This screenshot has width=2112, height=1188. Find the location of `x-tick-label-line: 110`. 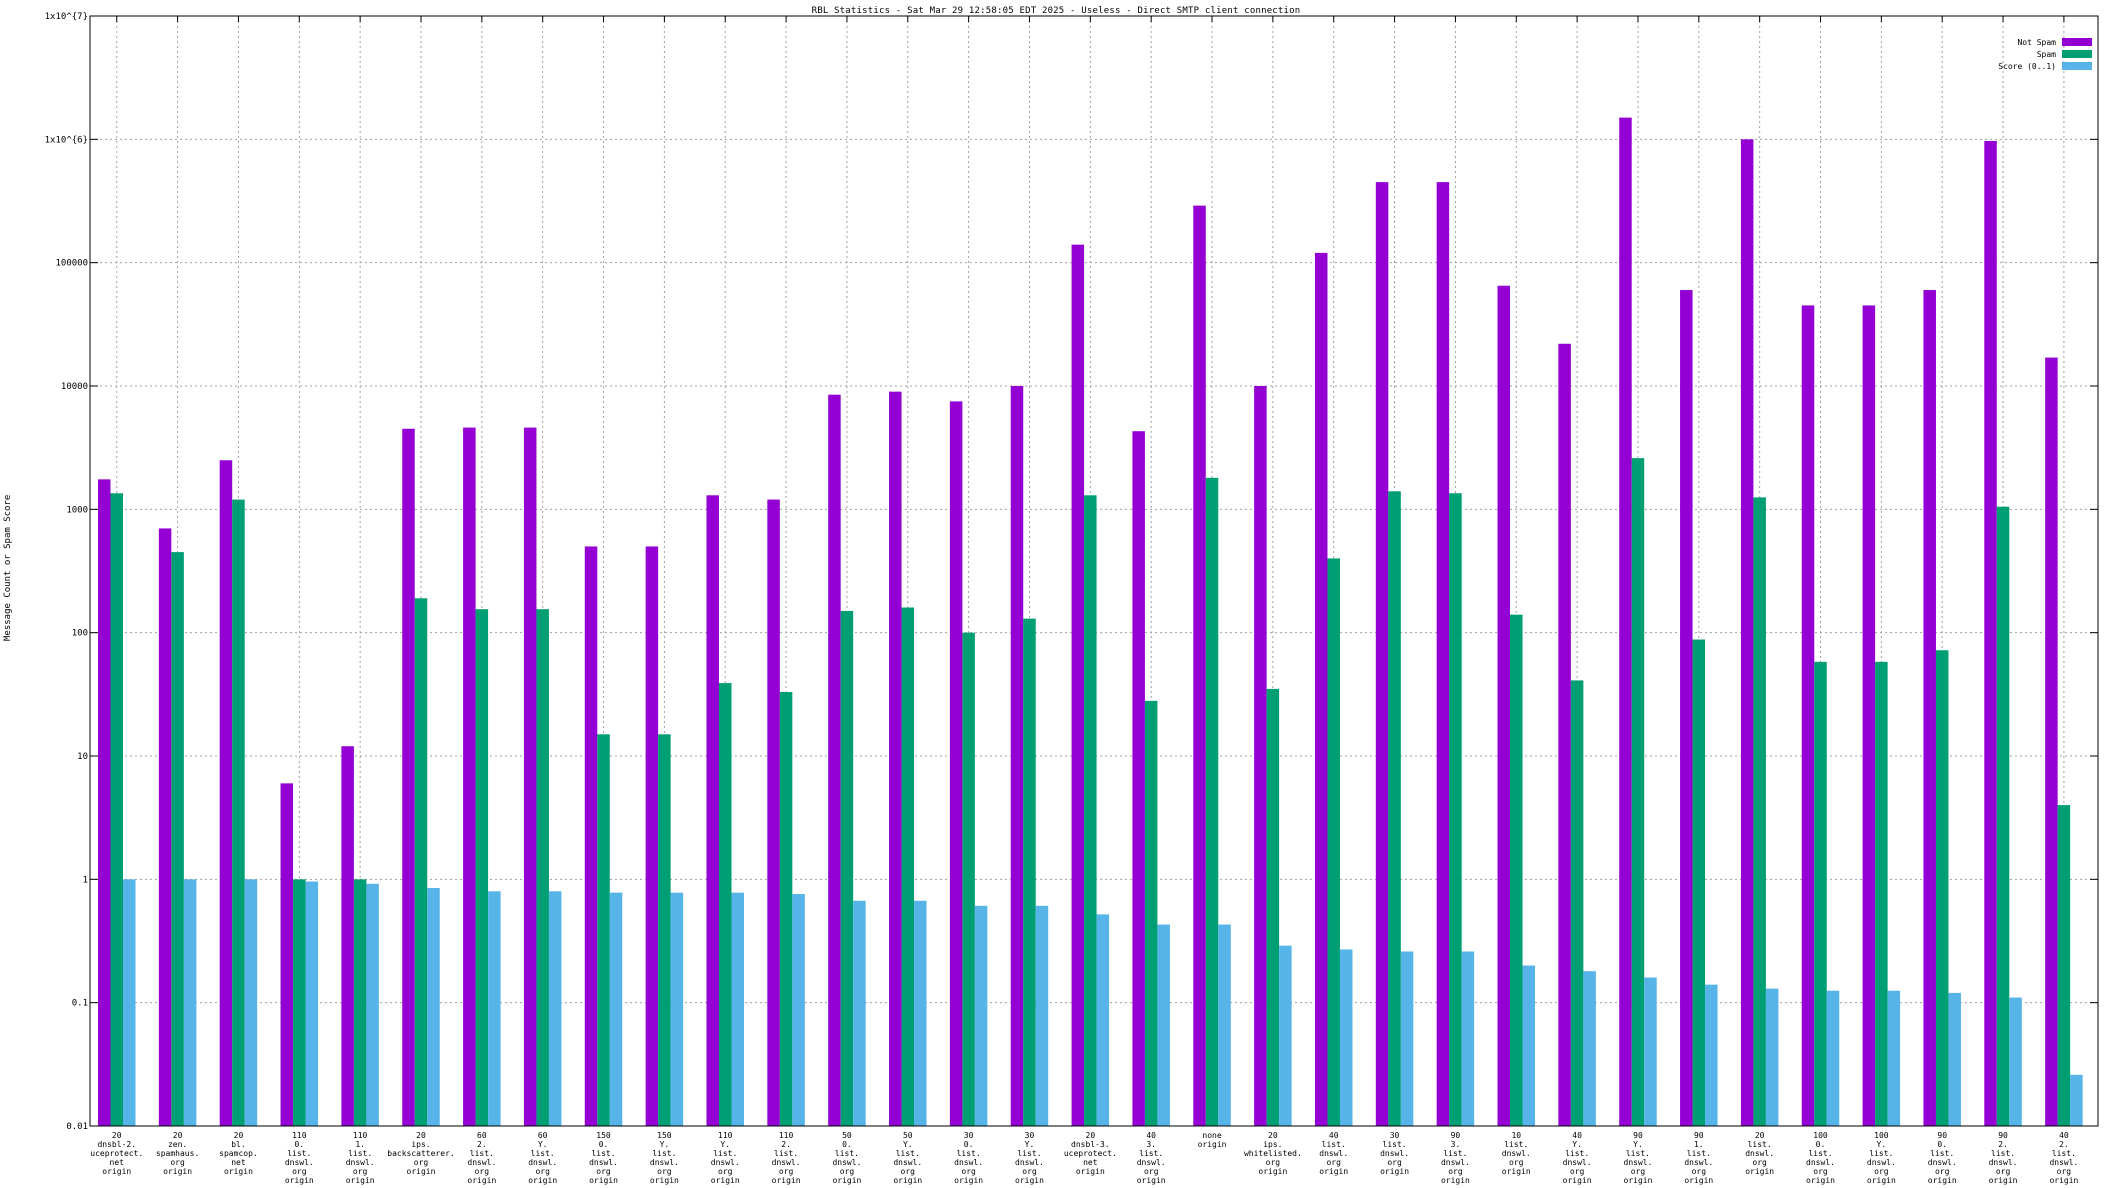

x-tick-label-line: 110 is located at coordinates (299, 1135).